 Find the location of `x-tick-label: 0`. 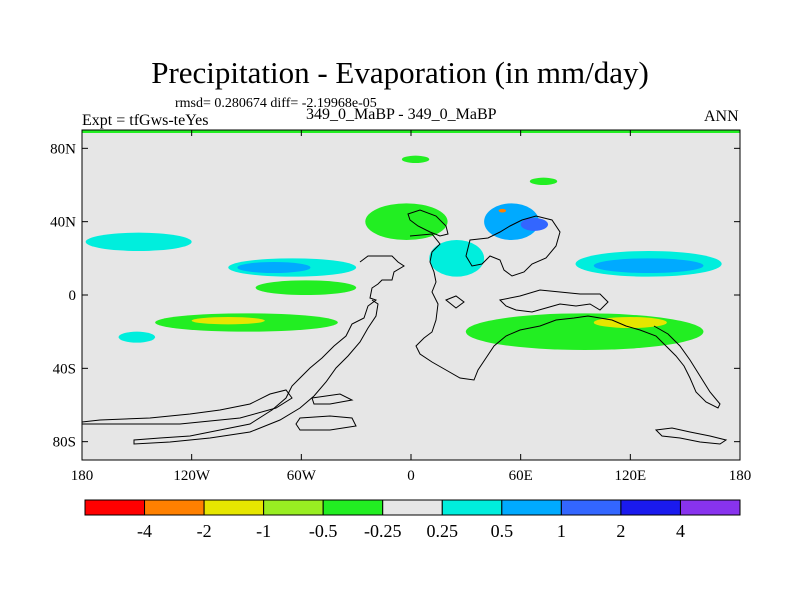

x-tick-label: 0 is located at coordinates (411, 476).